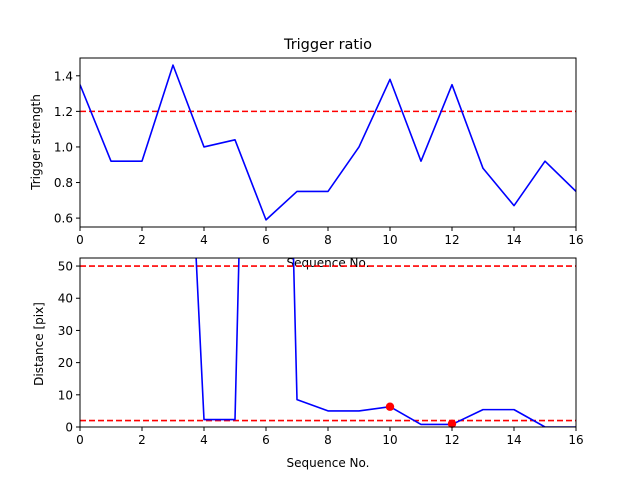 The height and width of the screenshot is (480, 640). Describe the element at coordinates (63, 112) in the screenshot. I see `y-tick-label: 1.2` at that location.